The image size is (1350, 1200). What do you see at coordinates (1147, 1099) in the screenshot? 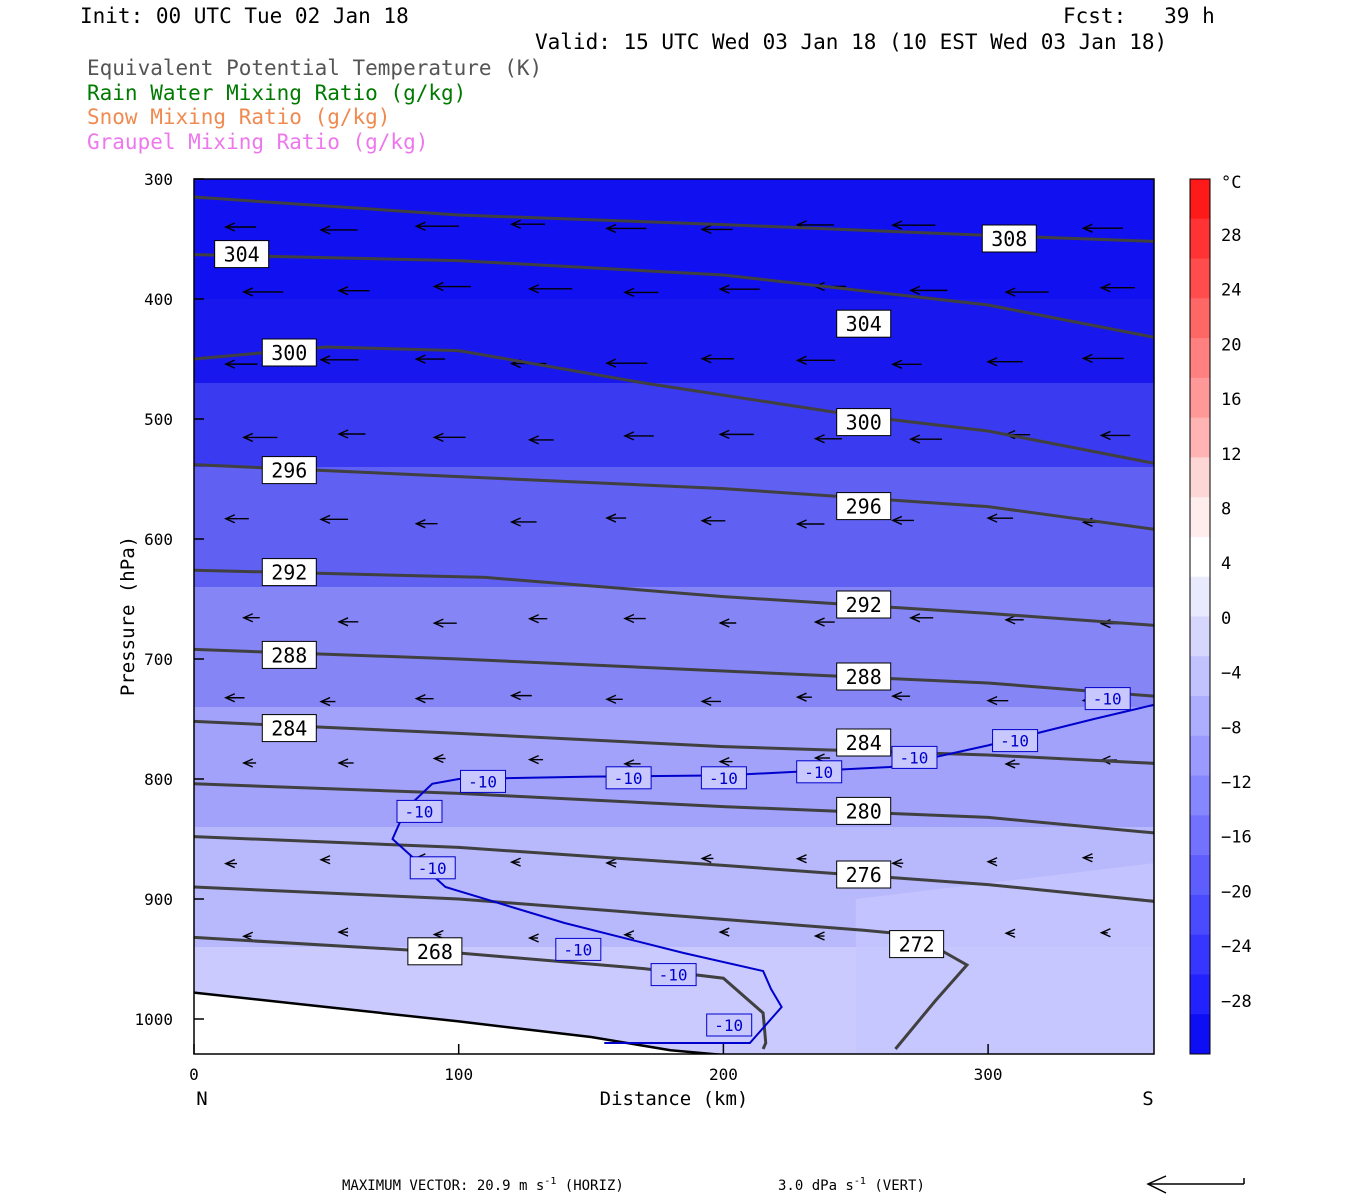
I see `x-axis-right-end: S` at bounding box center [1147, 1099].